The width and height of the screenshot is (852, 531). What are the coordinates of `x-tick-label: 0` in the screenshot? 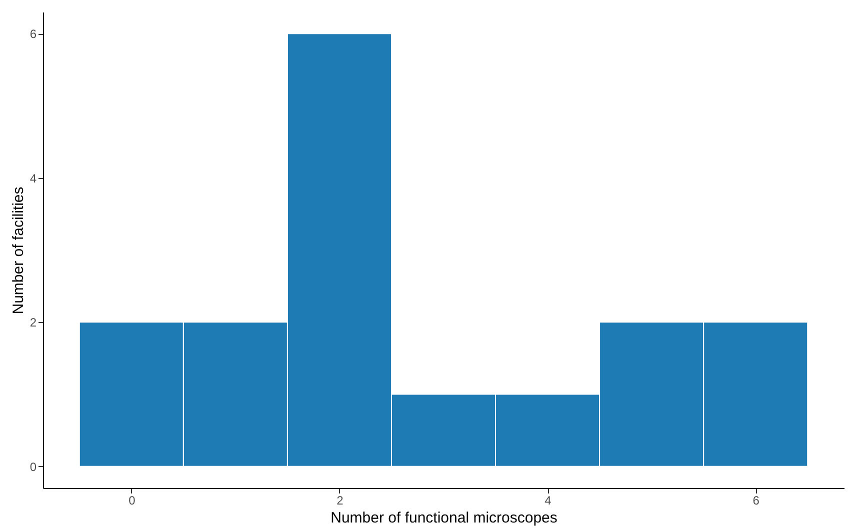 It's located at (132, 501).